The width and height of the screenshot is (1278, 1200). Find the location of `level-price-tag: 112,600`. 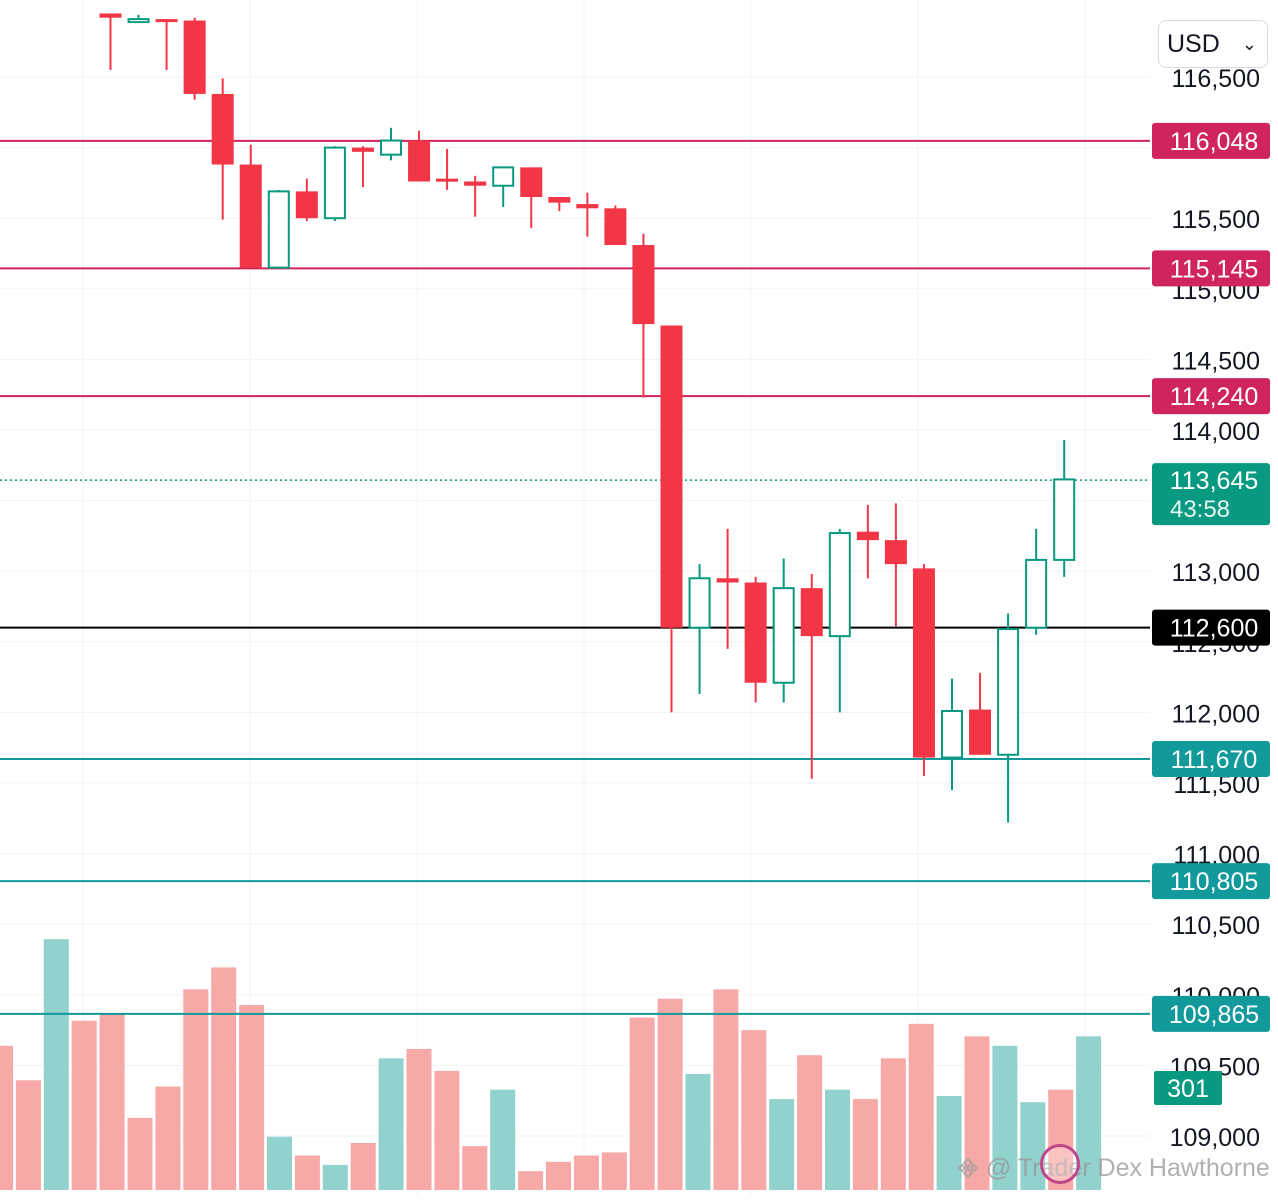

level-price-tag: 112,600 is located at coordinates (1211, 627).